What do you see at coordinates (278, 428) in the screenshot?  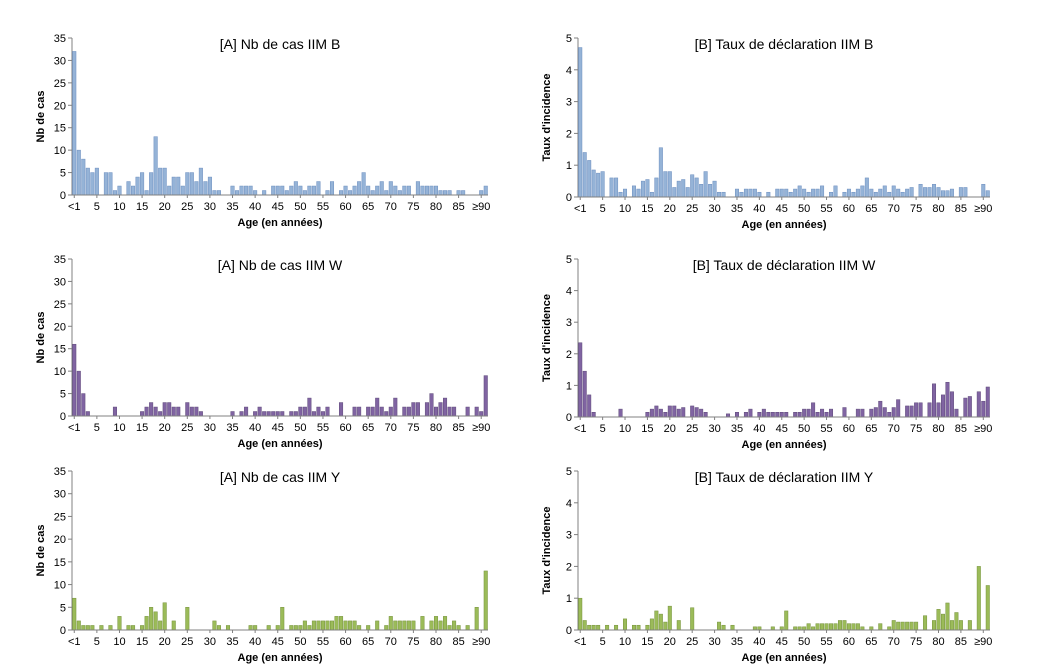 I see `x-tick-label: 45` at bounding box center [278, 428].